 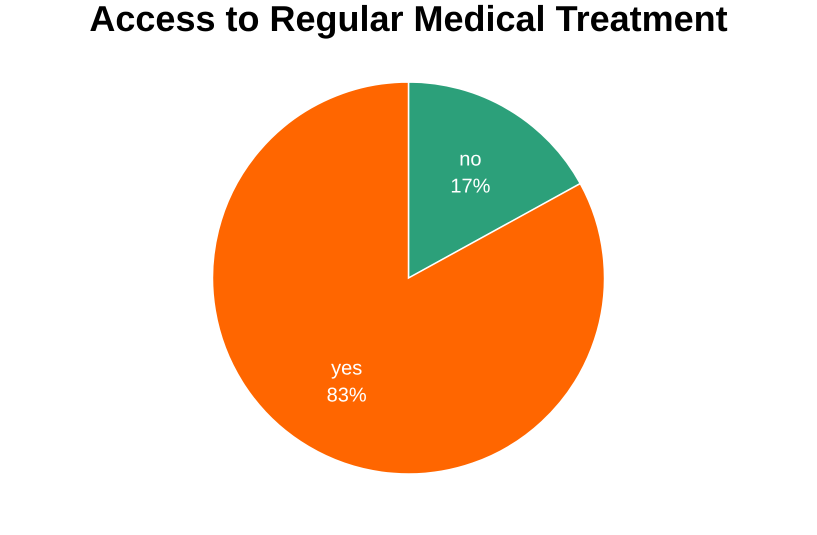 What do you see at coordinates (470, 159) in the screenshot?
I see `slice-label: no` at bounding box center [470, 159].